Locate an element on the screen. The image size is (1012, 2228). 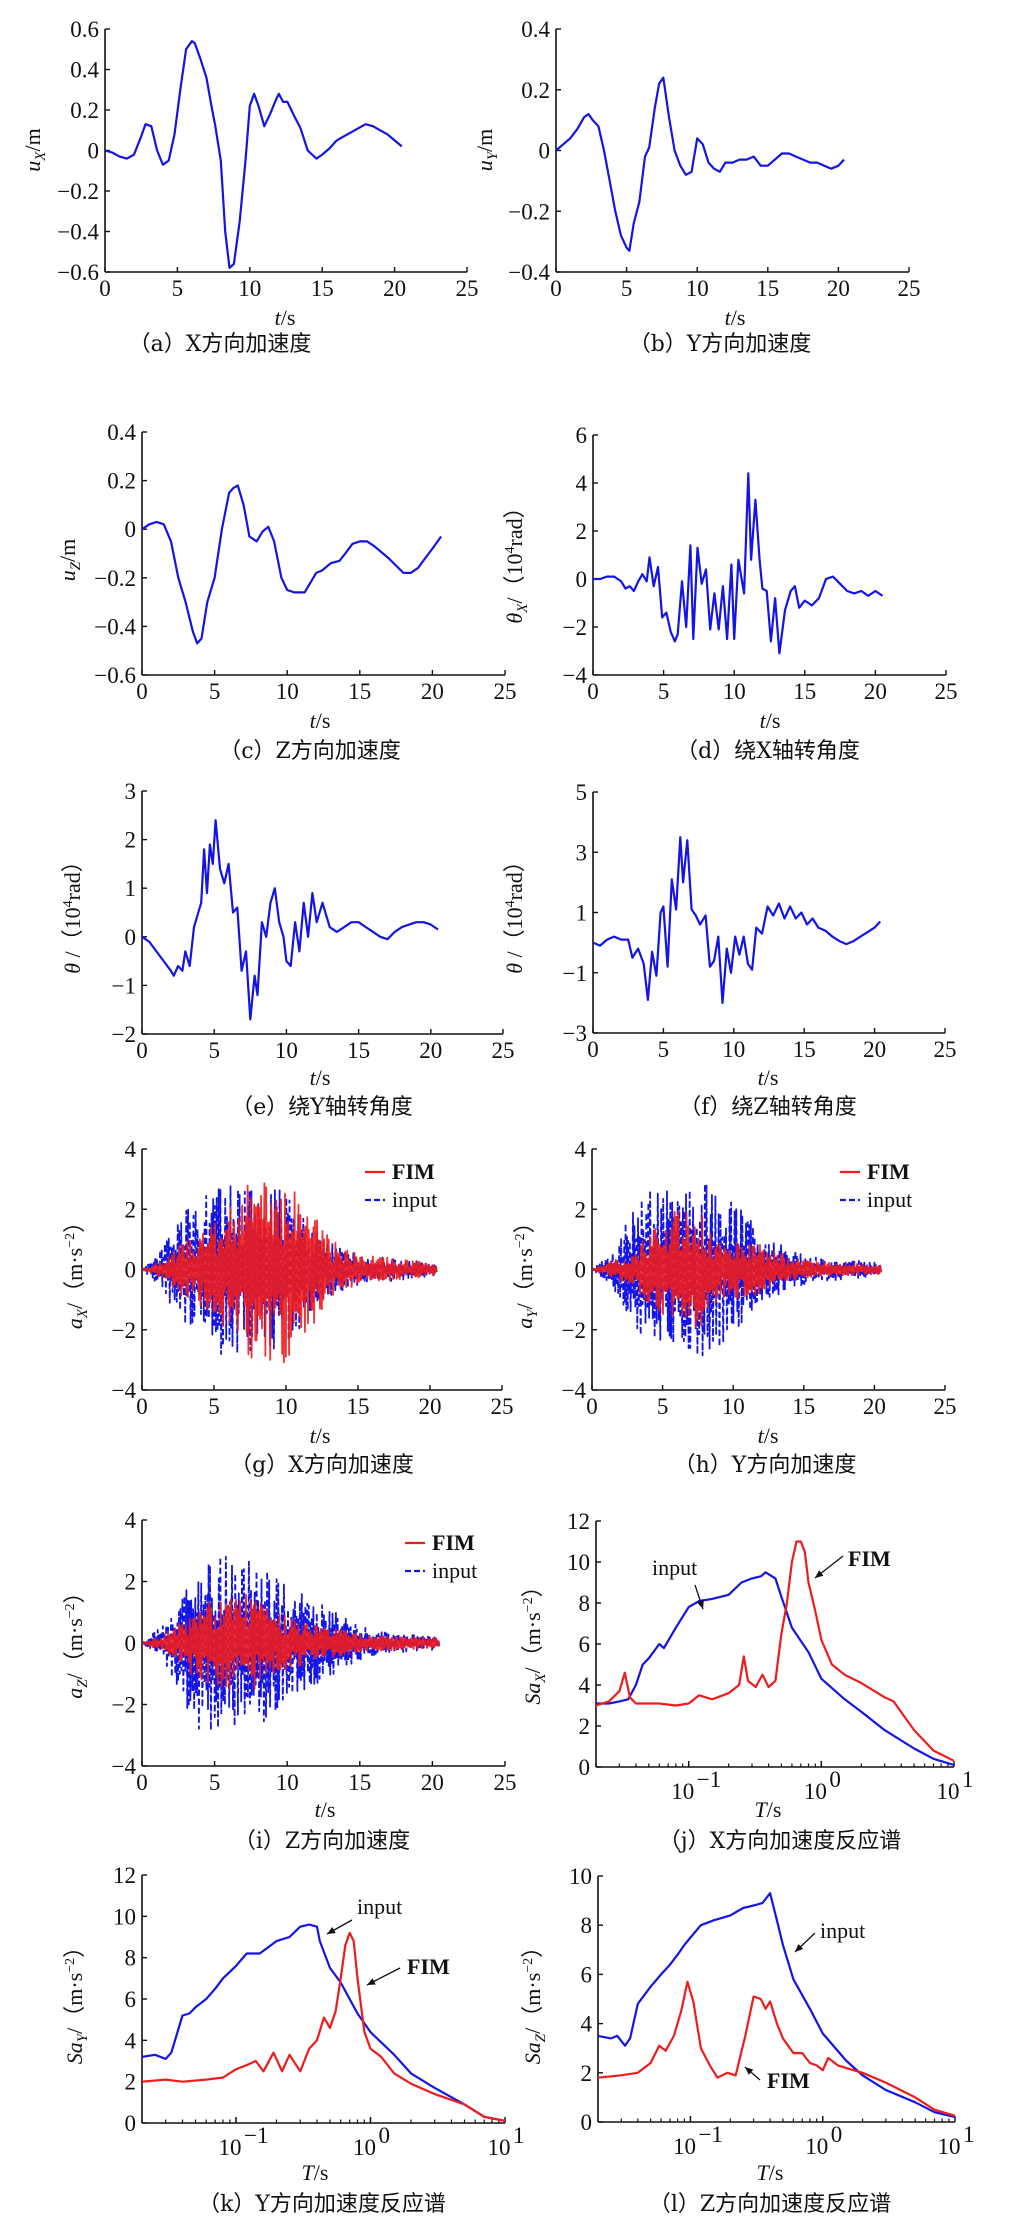
panel-caption: （c）Z方向加速度 is located at coordinates (310, 751).